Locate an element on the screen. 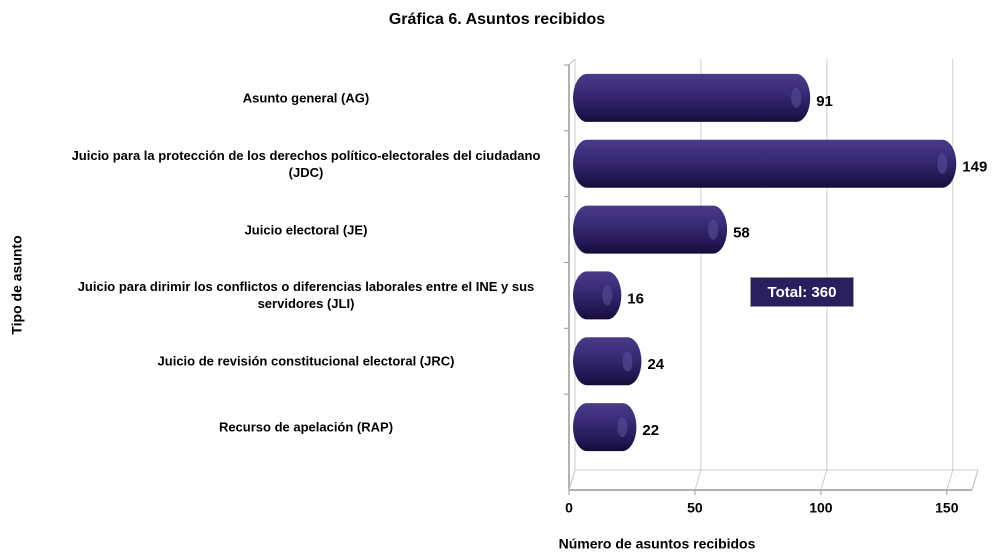  x-tick-label: 100 is located at coordinates (821, 508).